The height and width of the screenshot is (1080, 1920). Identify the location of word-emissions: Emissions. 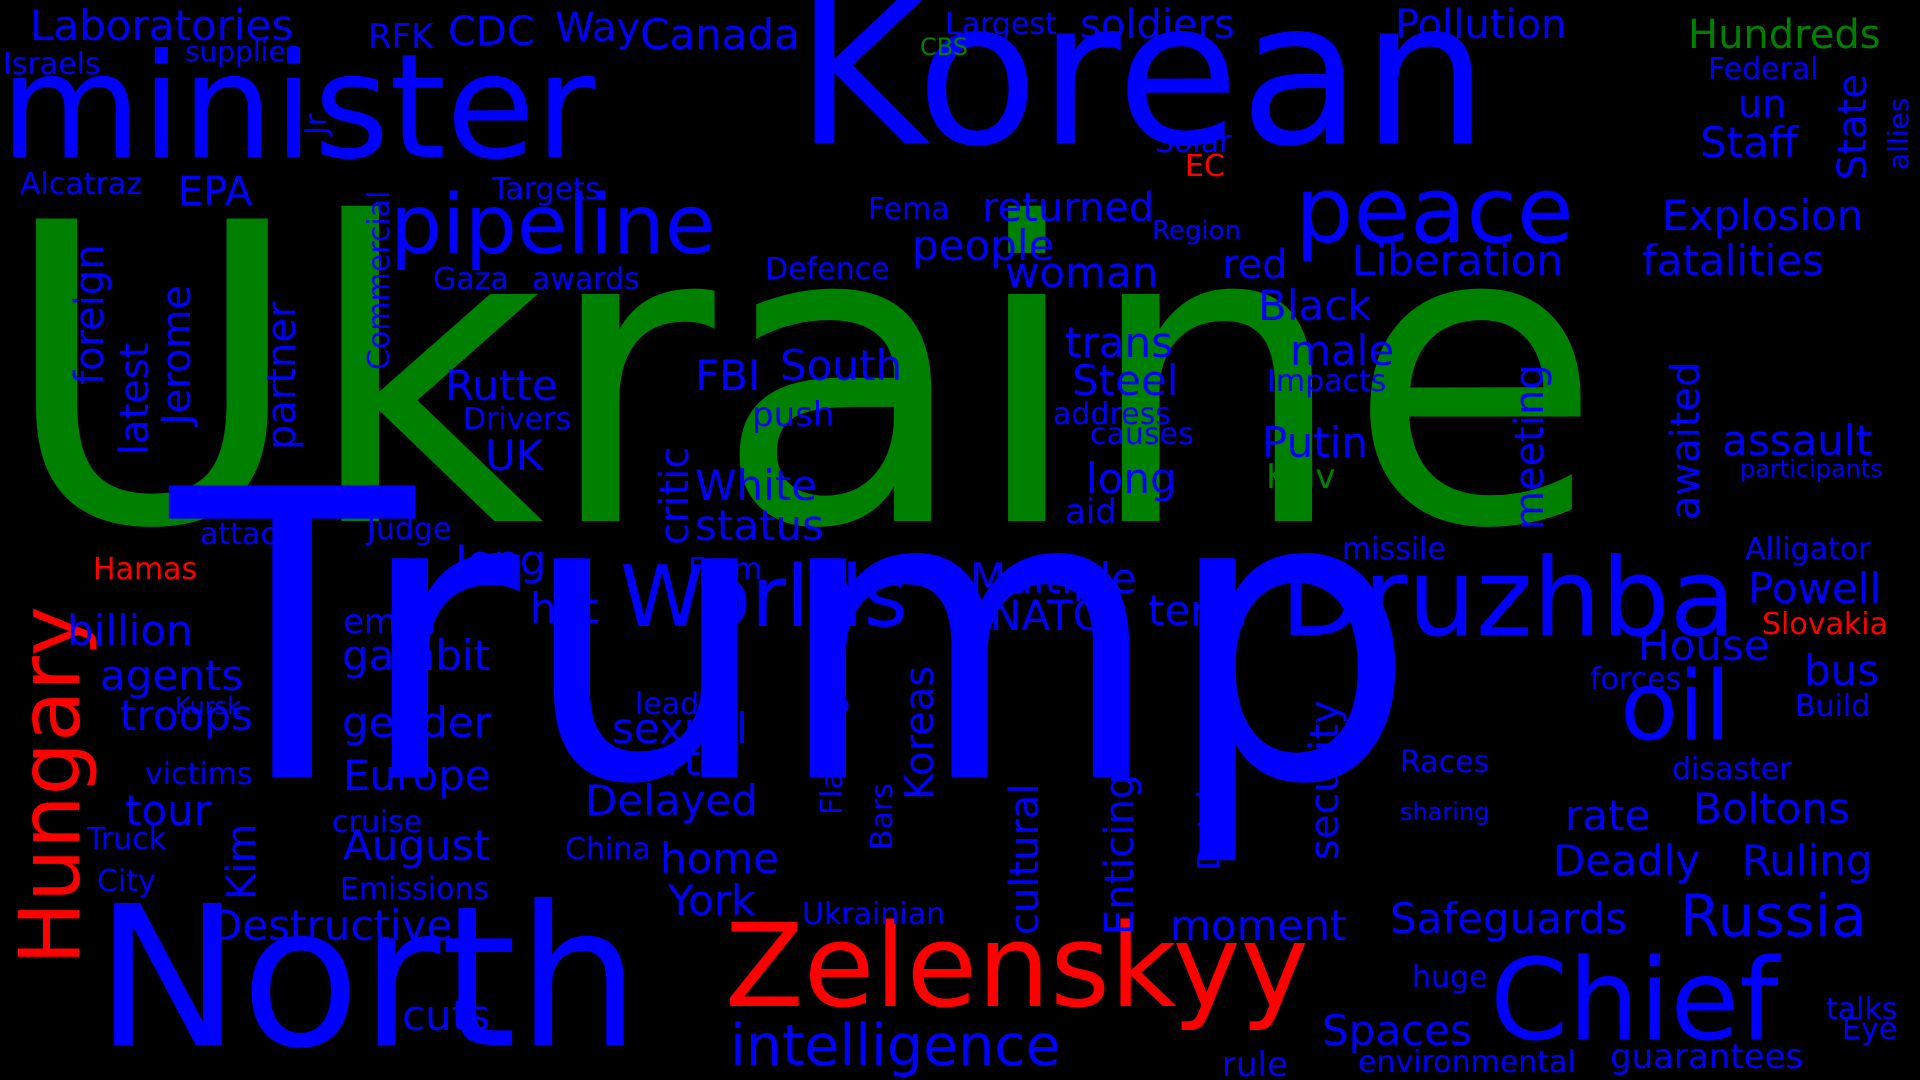
(415, 889).